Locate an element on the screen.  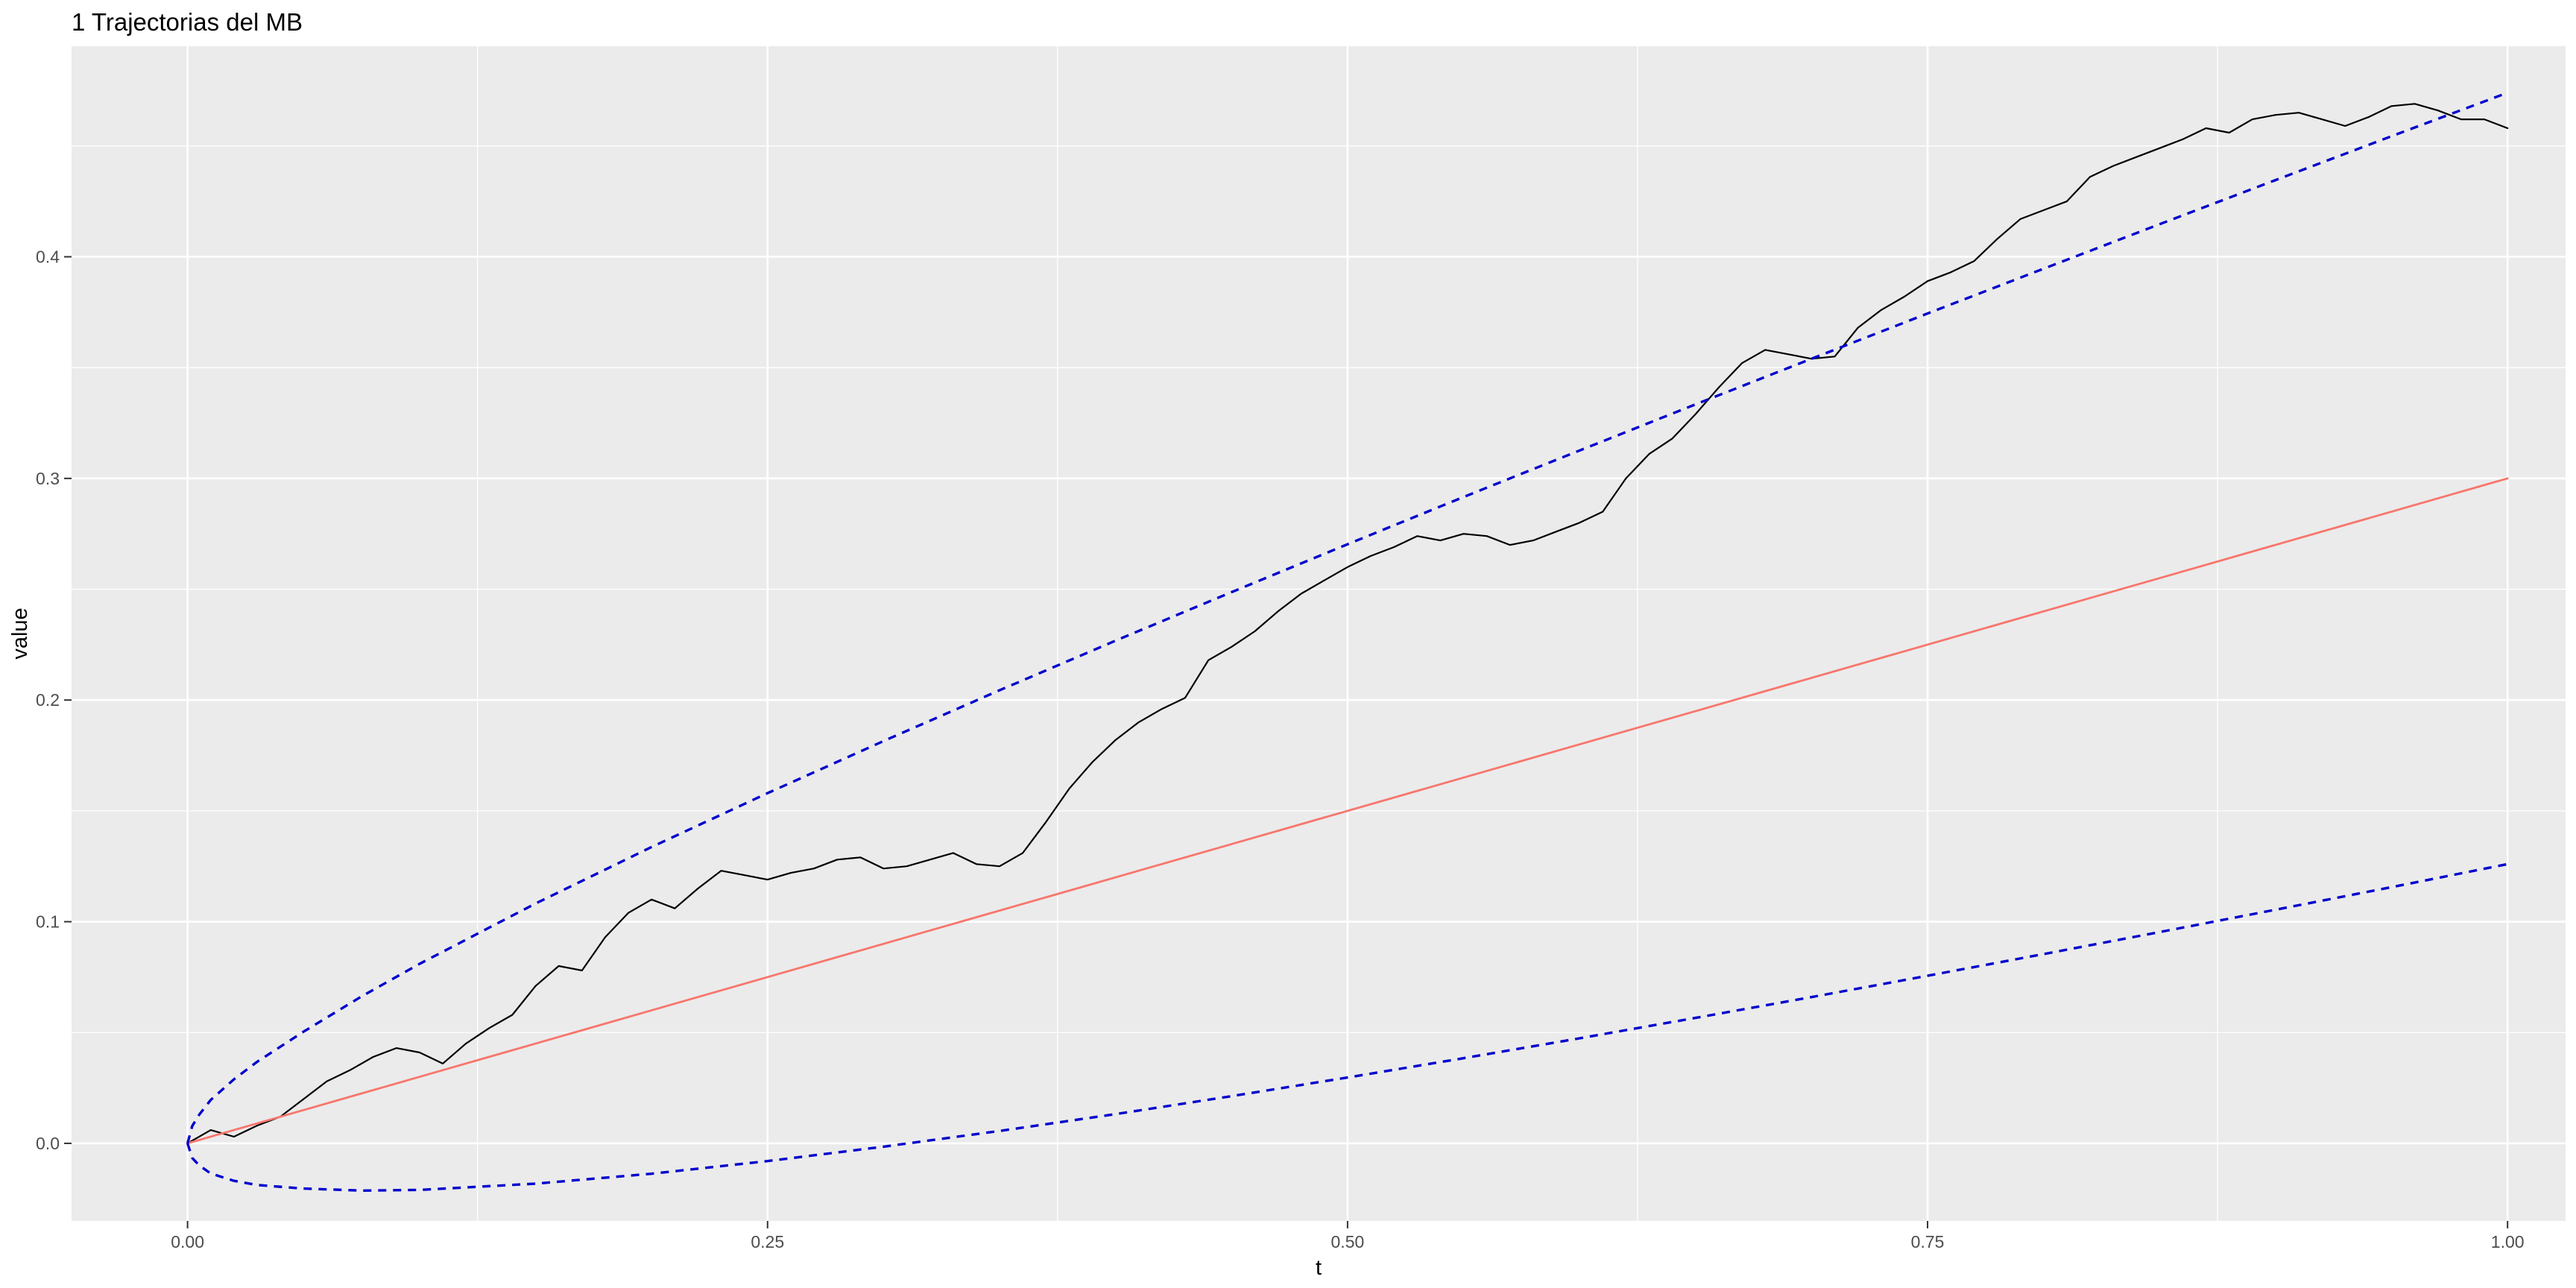
x-axis: 0.00 0.25 0.50 0.75 1.00 is located at coordinates (1348, 1236).